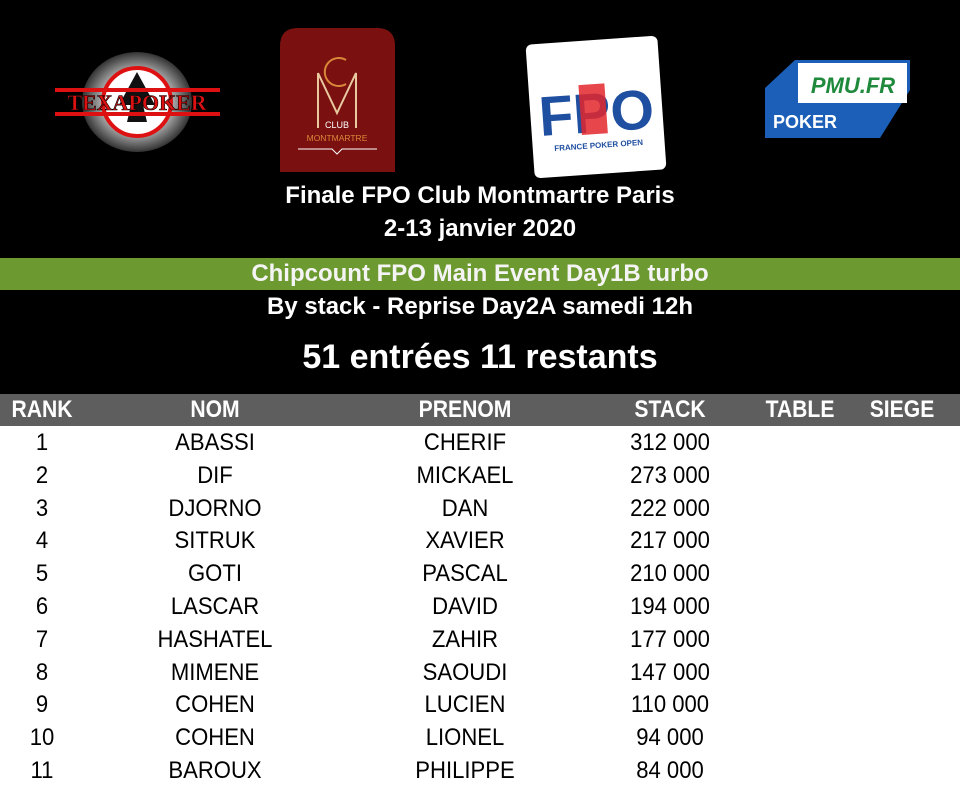  I want to click on rank-cell: 10, so click(42, 738).